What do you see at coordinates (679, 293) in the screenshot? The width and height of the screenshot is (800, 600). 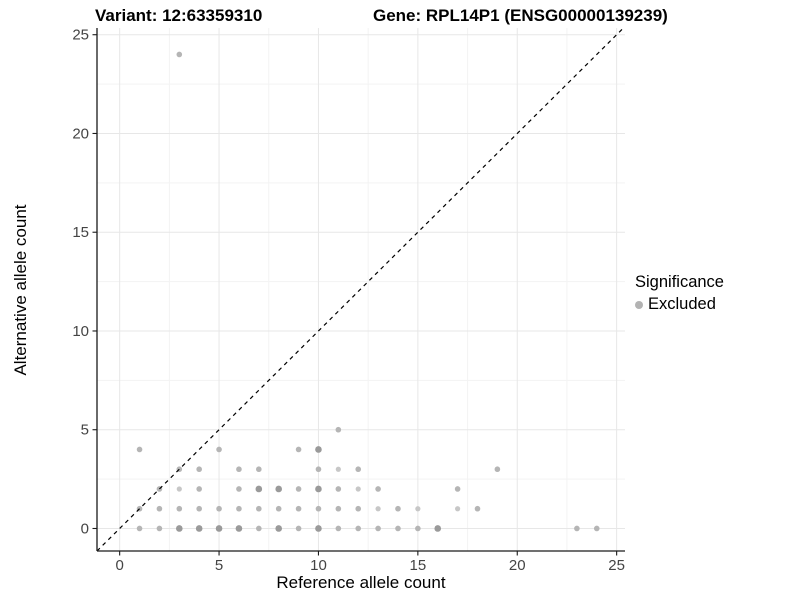 I see `legend: Significance Excluded` at bounding box center [679, 293].